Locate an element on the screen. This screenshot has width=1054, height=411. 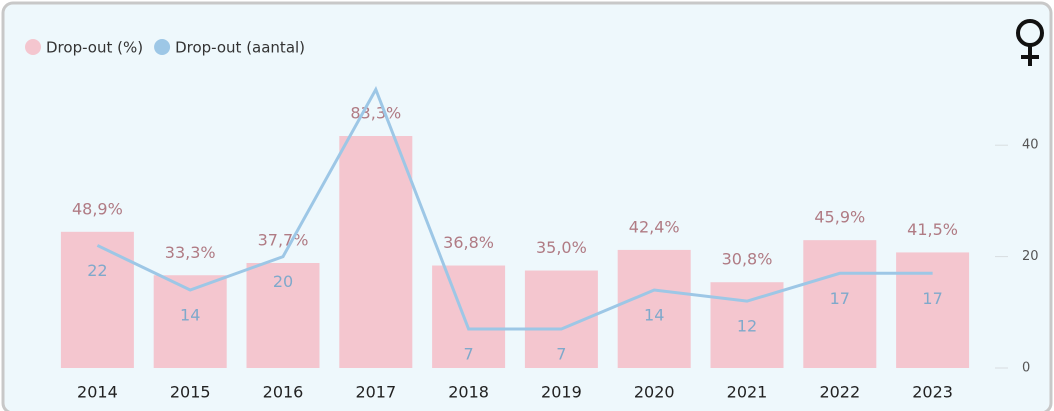
x-tick-label: 2015 is located at coordinates (190, 392).